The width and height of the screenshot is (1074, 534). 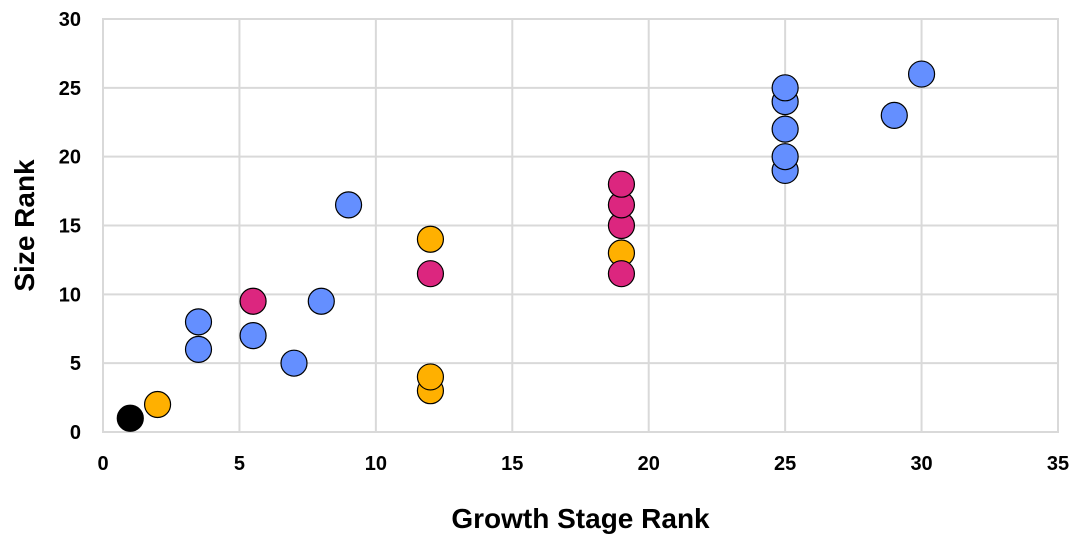 I want to click on y-axis-title: Size Rank, so click(x=24, y=225).